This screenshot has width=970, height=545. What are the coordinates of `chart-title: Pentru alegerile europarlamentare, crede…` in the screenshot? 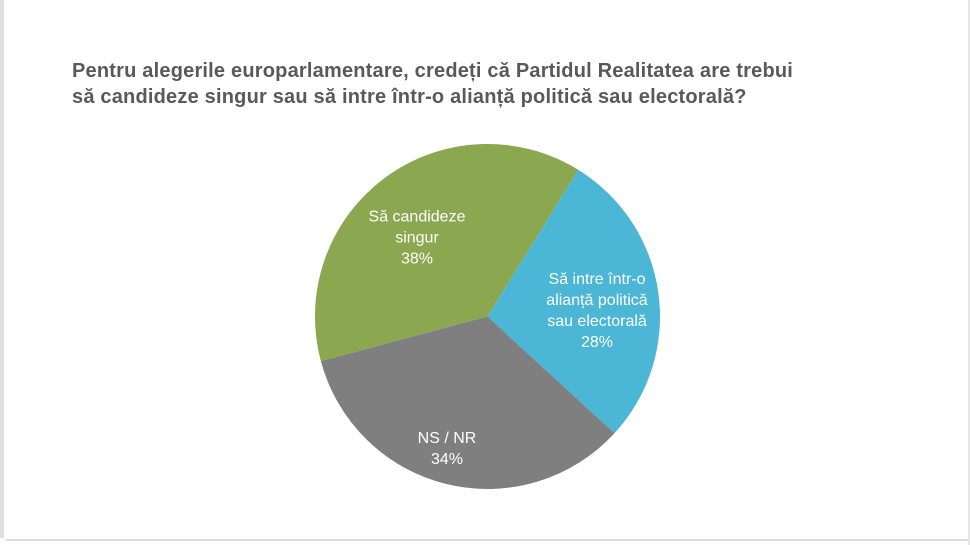 It's located at (502, 84).